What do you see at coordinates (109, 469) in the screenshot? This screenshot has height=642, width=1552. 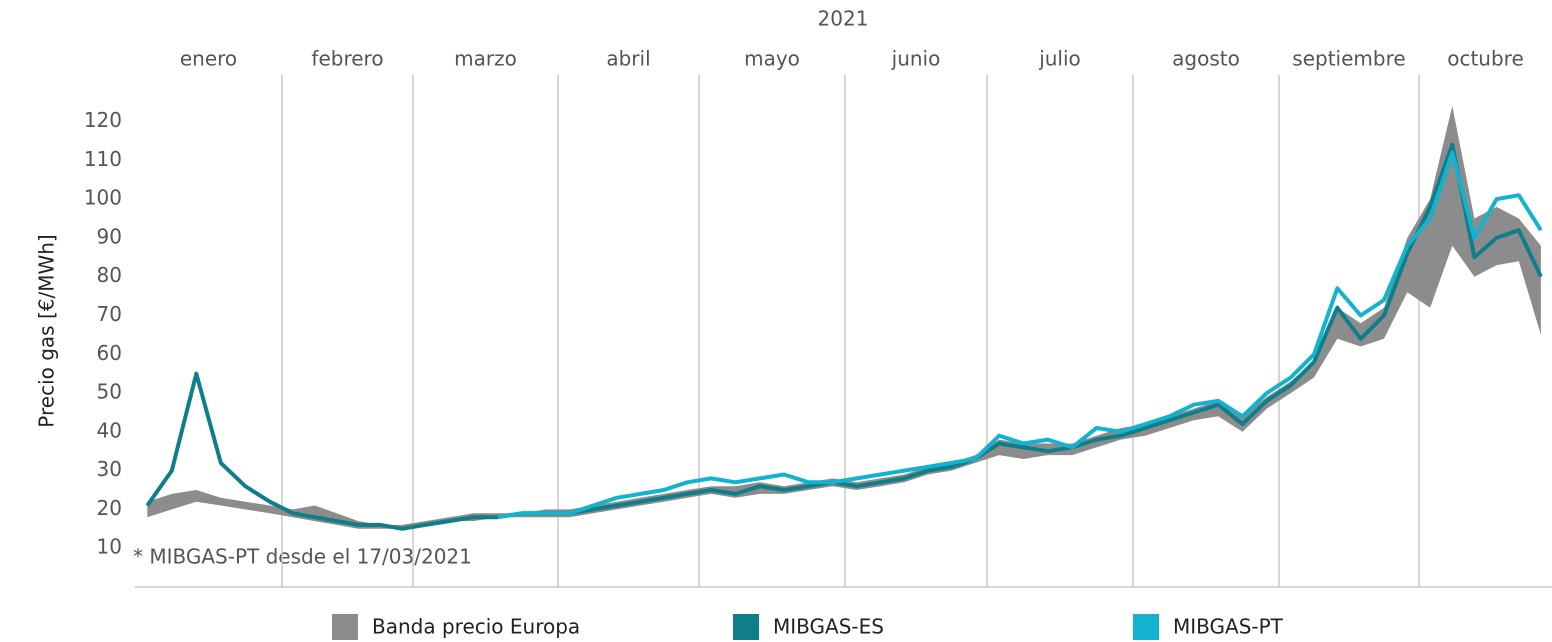 I see `y-tick-label: 30` at bounding box center [109, 469].